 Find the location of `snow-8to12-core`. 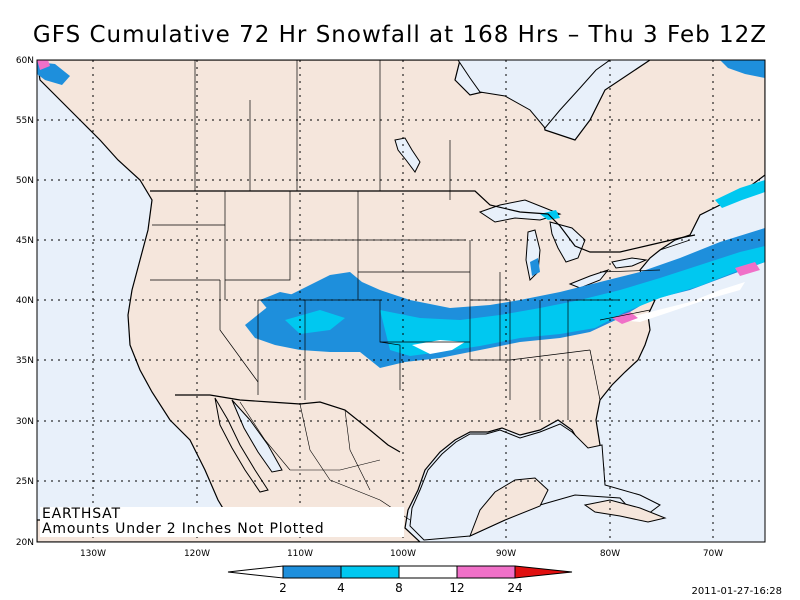

snow-8to12-core is located at coordinates (438, 347).